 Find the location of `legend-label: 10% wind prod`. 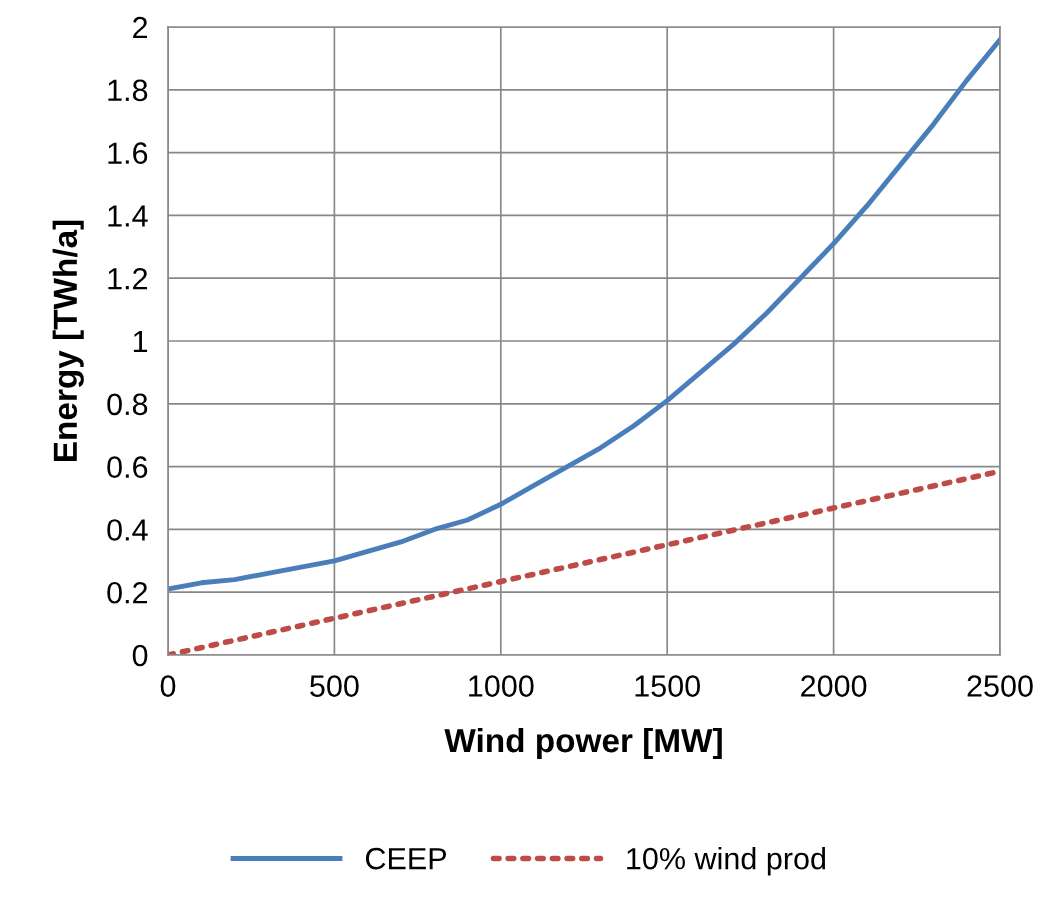

legend-label: 10% wind prod is located at coordinates (726, 861).